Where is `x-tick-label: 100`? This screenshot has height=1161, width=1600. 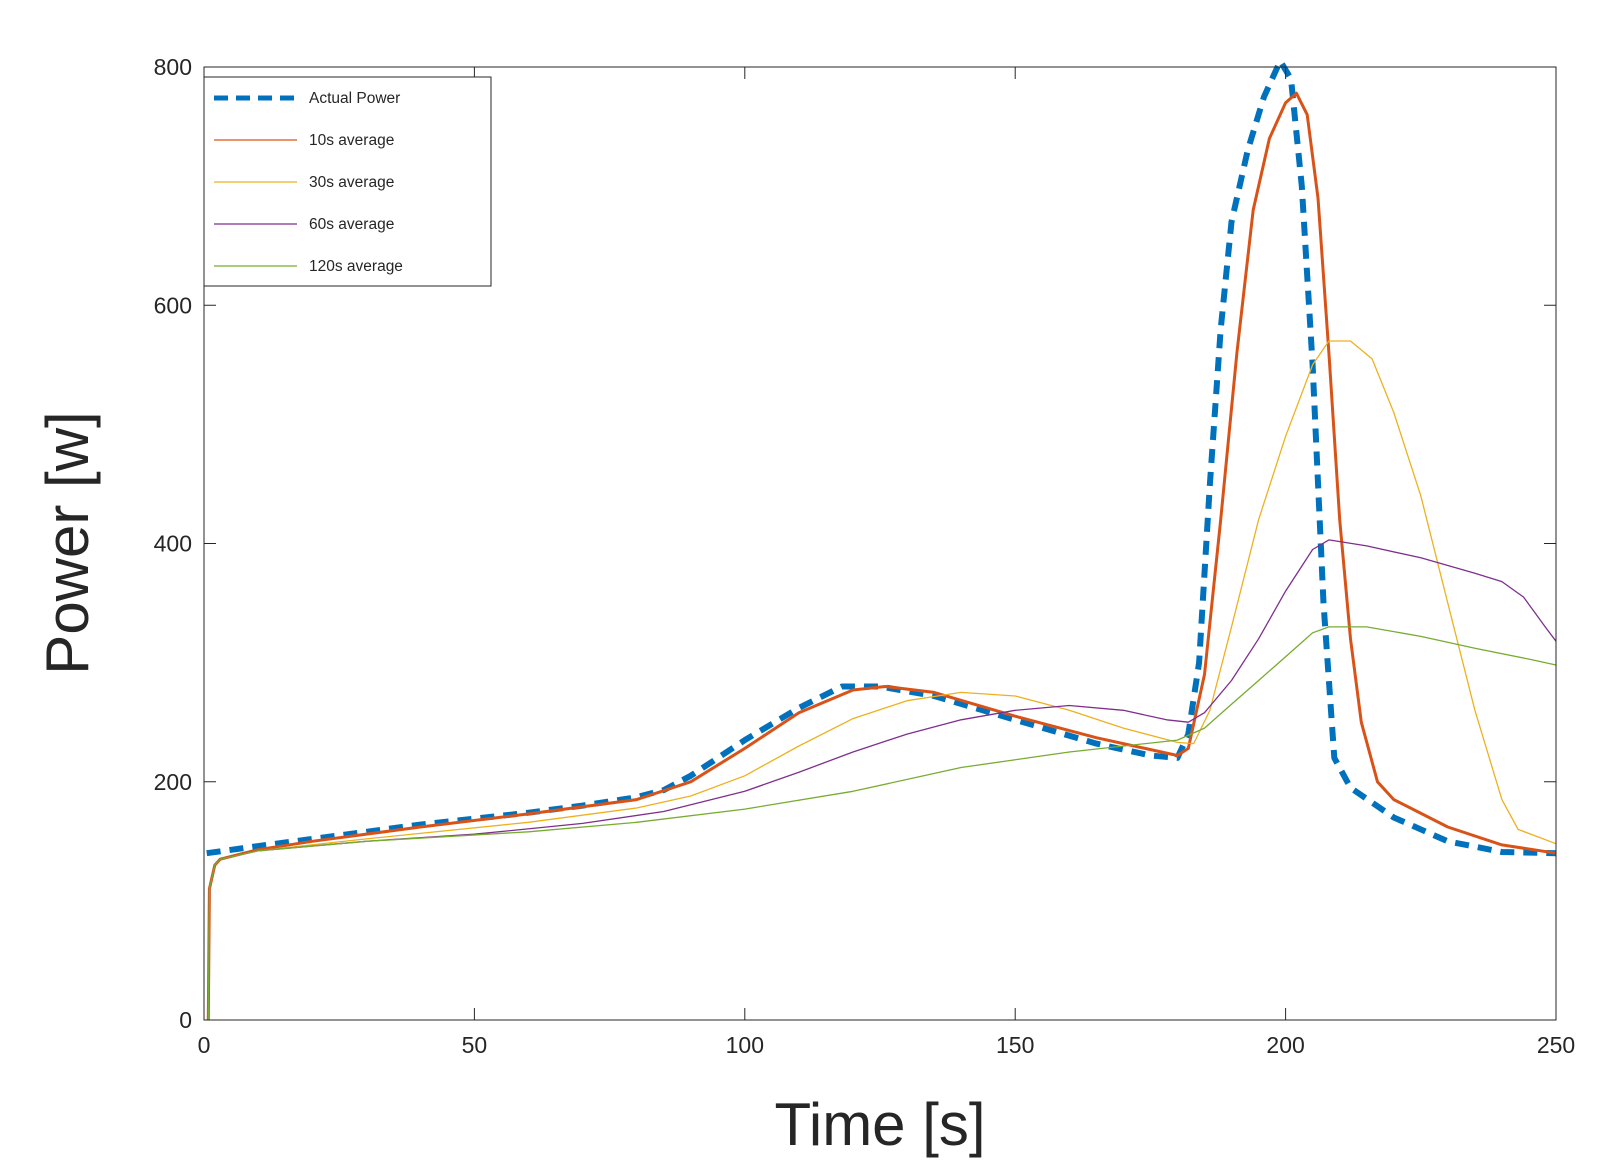
x-tick-label: 100 is located at coordinates (745, 1045).